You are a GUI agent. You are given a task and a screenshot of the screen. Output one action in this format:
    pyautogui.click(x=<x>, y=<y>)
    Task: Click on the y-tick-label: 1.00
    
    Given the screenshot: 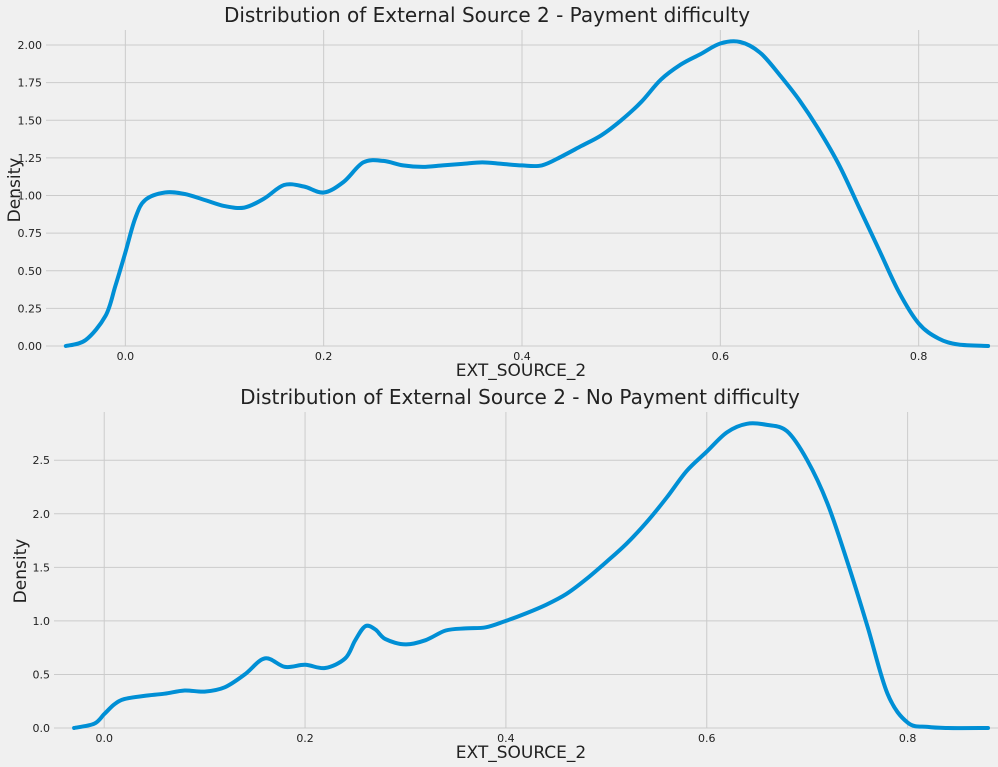 What is the action you would take?
    pyautogui.click(x=30, y=196)
    